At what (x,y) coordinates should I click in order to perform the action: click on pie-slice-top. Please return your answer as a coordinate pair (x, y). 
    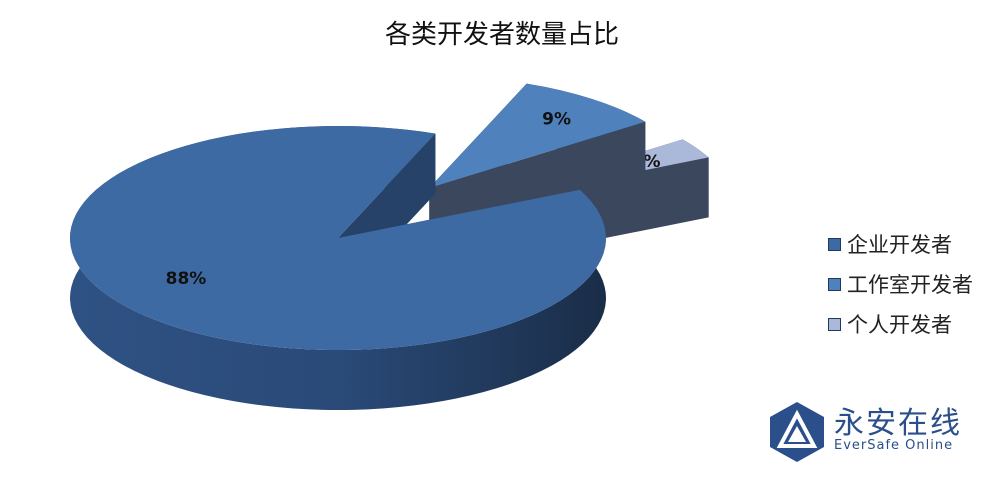
    Looking at the image, I should click on (537, 136).